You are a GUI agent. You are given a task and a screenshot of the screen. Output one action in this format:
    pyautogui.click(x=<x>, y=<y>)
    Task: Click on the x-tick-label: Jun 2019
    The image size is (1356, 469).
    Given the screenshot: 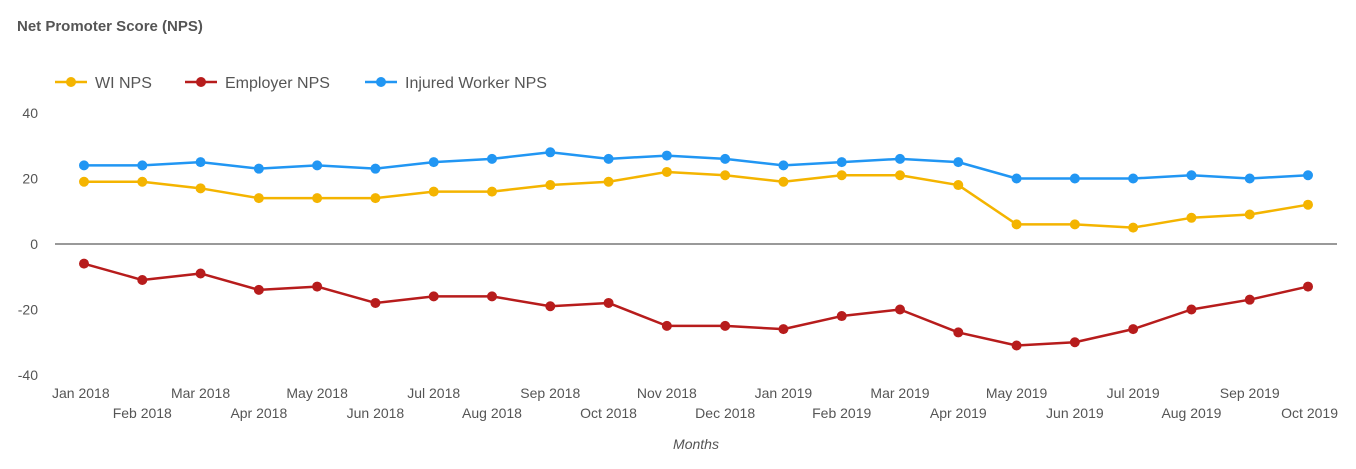 What is the action you would take?
    pyautogui.click(x=1075, y=413)
    